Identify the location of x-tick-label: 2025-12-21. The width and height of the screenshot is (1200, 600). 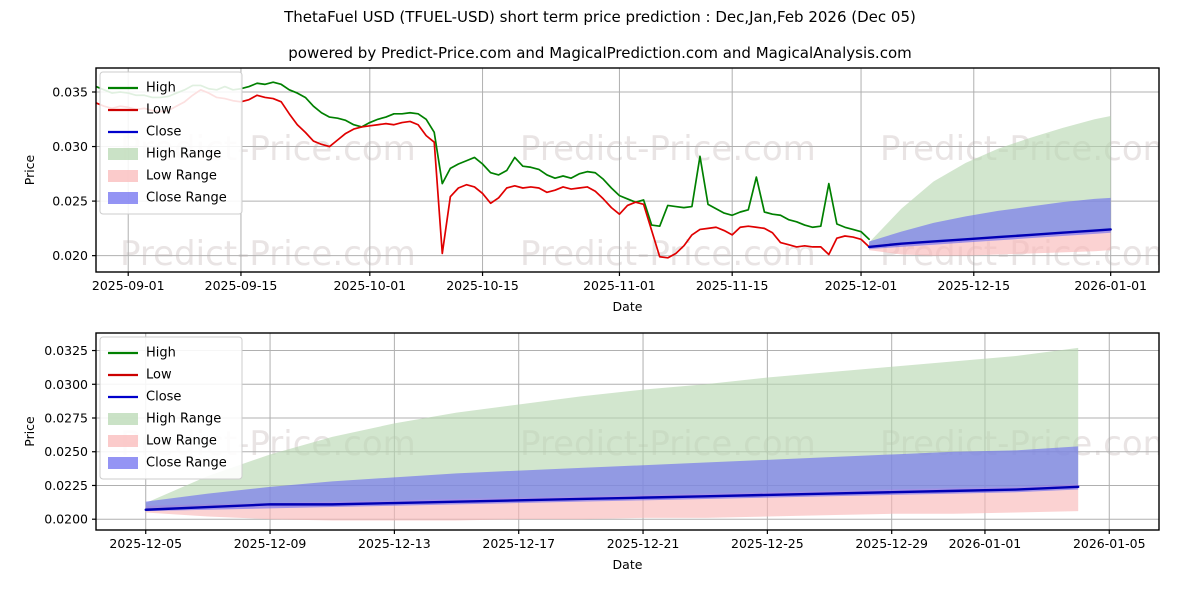
(643, 543).